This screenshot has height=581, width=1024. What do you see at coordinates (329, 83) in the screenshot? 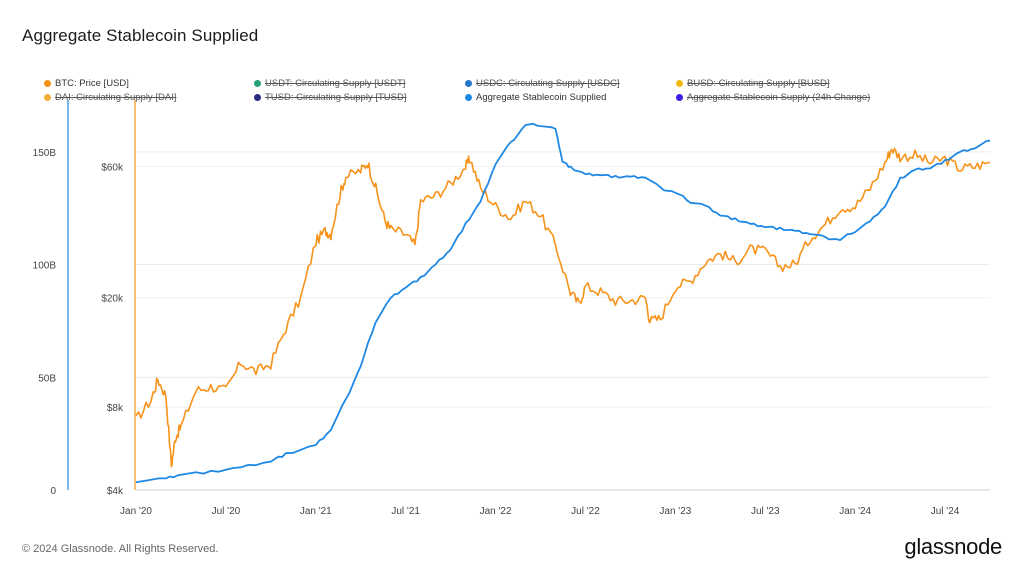
I see `legend-item-usdt: USDT: Circulating Supply [USDT]` at bounding box center [329, 83].